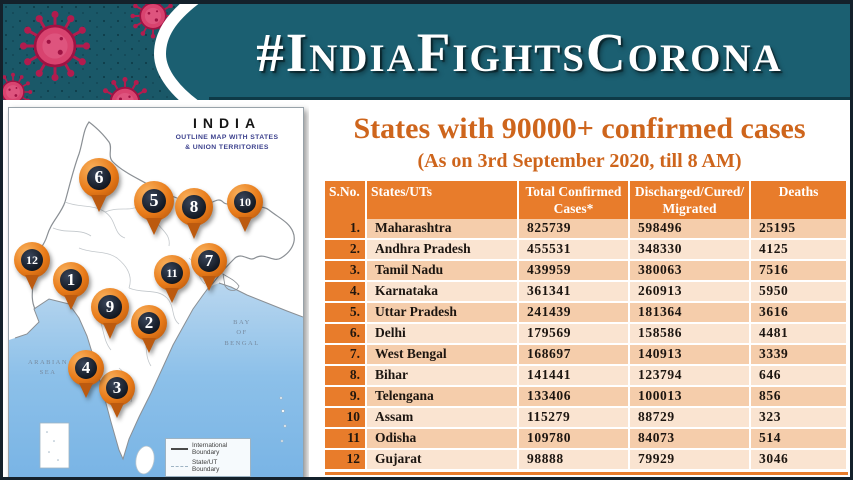 This screenshot has width=853, height=480. What do you see at coordinates (573, 333) in the screenshot?
I see `confirmed-cell: 179569` at bounding box center [573, 333].